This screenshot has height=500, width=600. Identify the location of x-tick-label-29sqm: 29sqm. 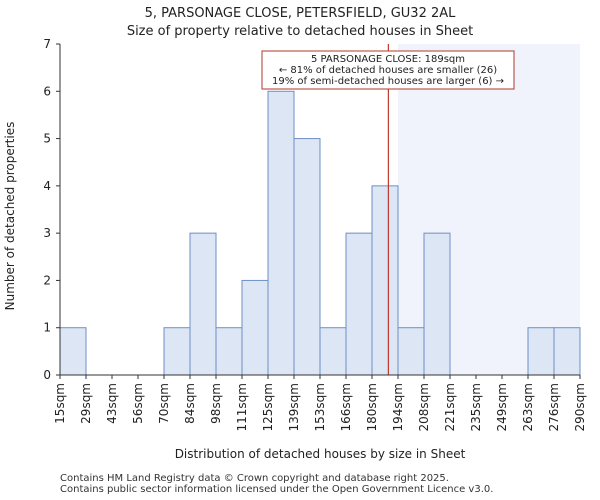
(86, 403).